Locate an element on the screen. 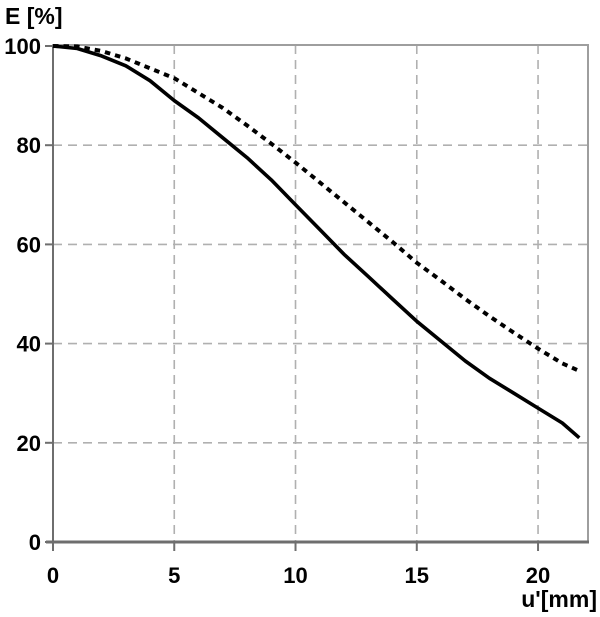 The image size is (600, 617). y-tick-label: 100 is located at coordinates (22, 46).